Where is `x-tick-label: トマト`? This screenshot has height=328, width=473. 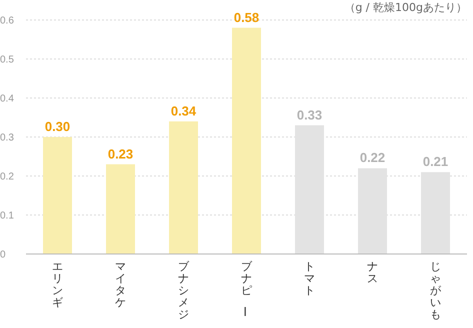
x-tick-label: トマト is located at coordinates (309, 278).